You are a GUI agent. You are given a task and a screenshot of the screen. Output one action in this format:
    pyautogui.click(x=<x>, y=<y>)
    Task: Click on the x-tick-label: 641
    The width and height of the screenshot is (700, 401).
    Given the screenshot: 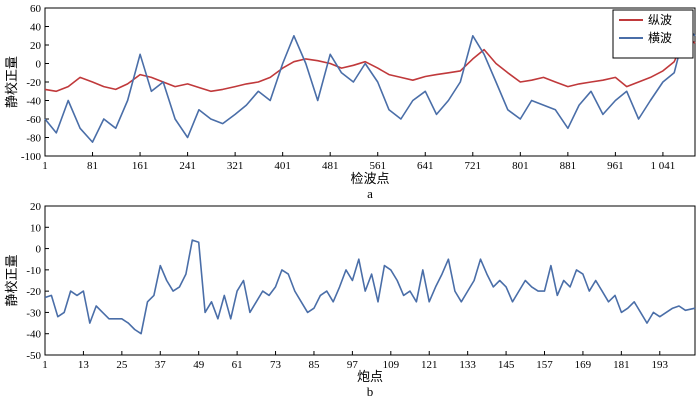 What is the action you would take?
    pyautogui.click(x=425, y=166)
    